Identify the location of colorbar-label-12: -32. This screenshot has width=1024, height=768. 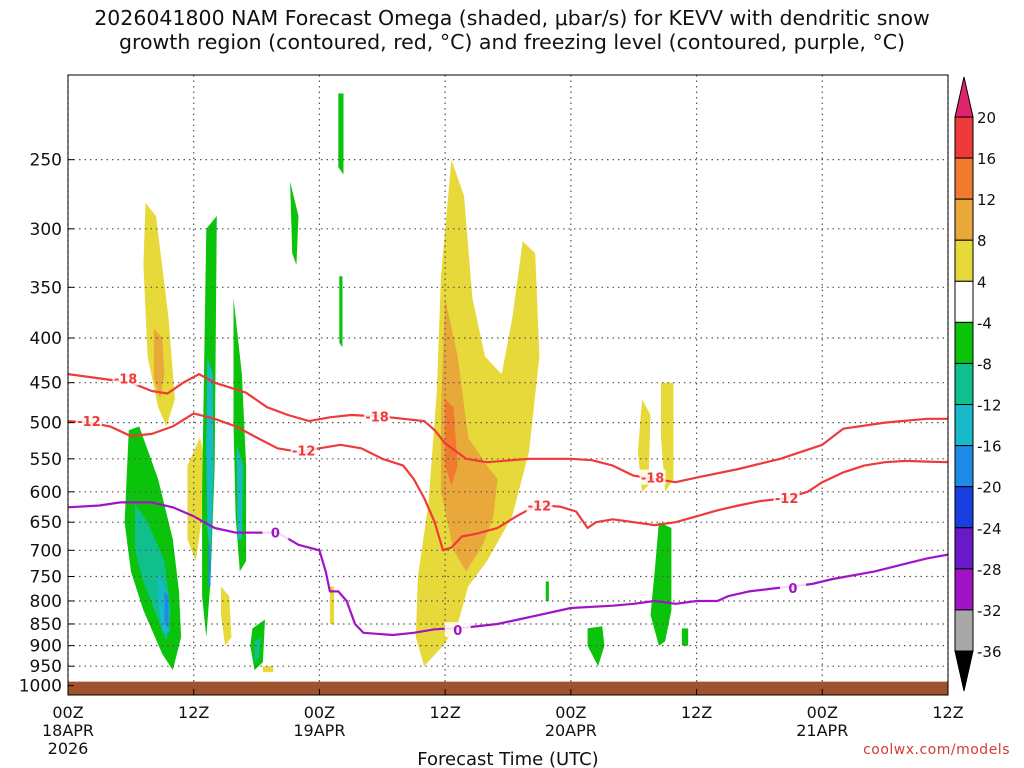
(989, 611).